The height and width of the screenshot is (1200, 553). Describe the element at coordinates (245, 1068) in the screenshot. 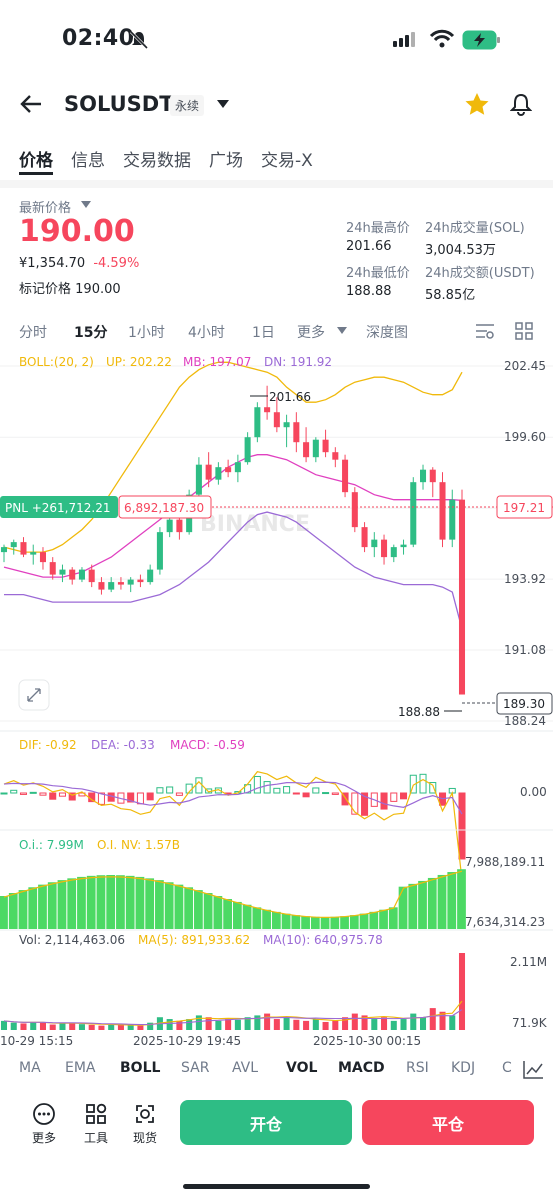

I see `indicator-avl: AVL` at that location.